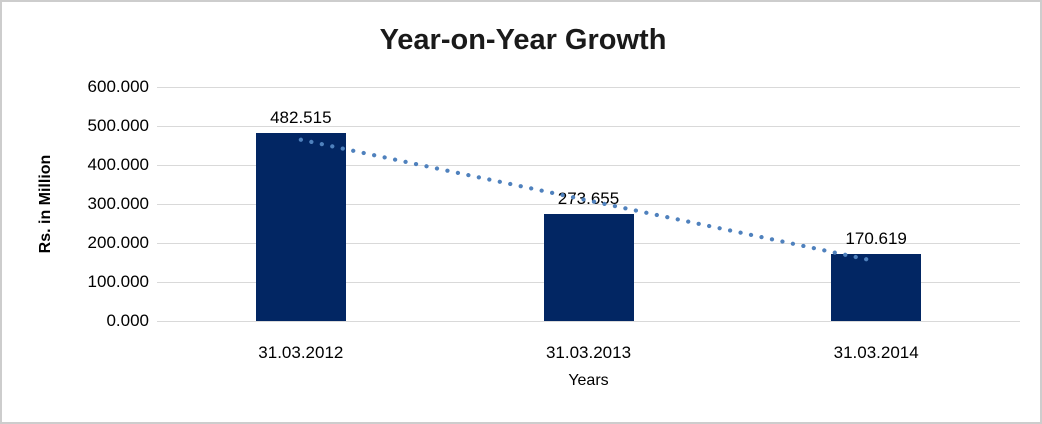 This screenshot has width=1042, height=424. Describe the element at coordinates (127, 320) in the screenshot. I see `y-axis-tick-label: 0.000` at that location.